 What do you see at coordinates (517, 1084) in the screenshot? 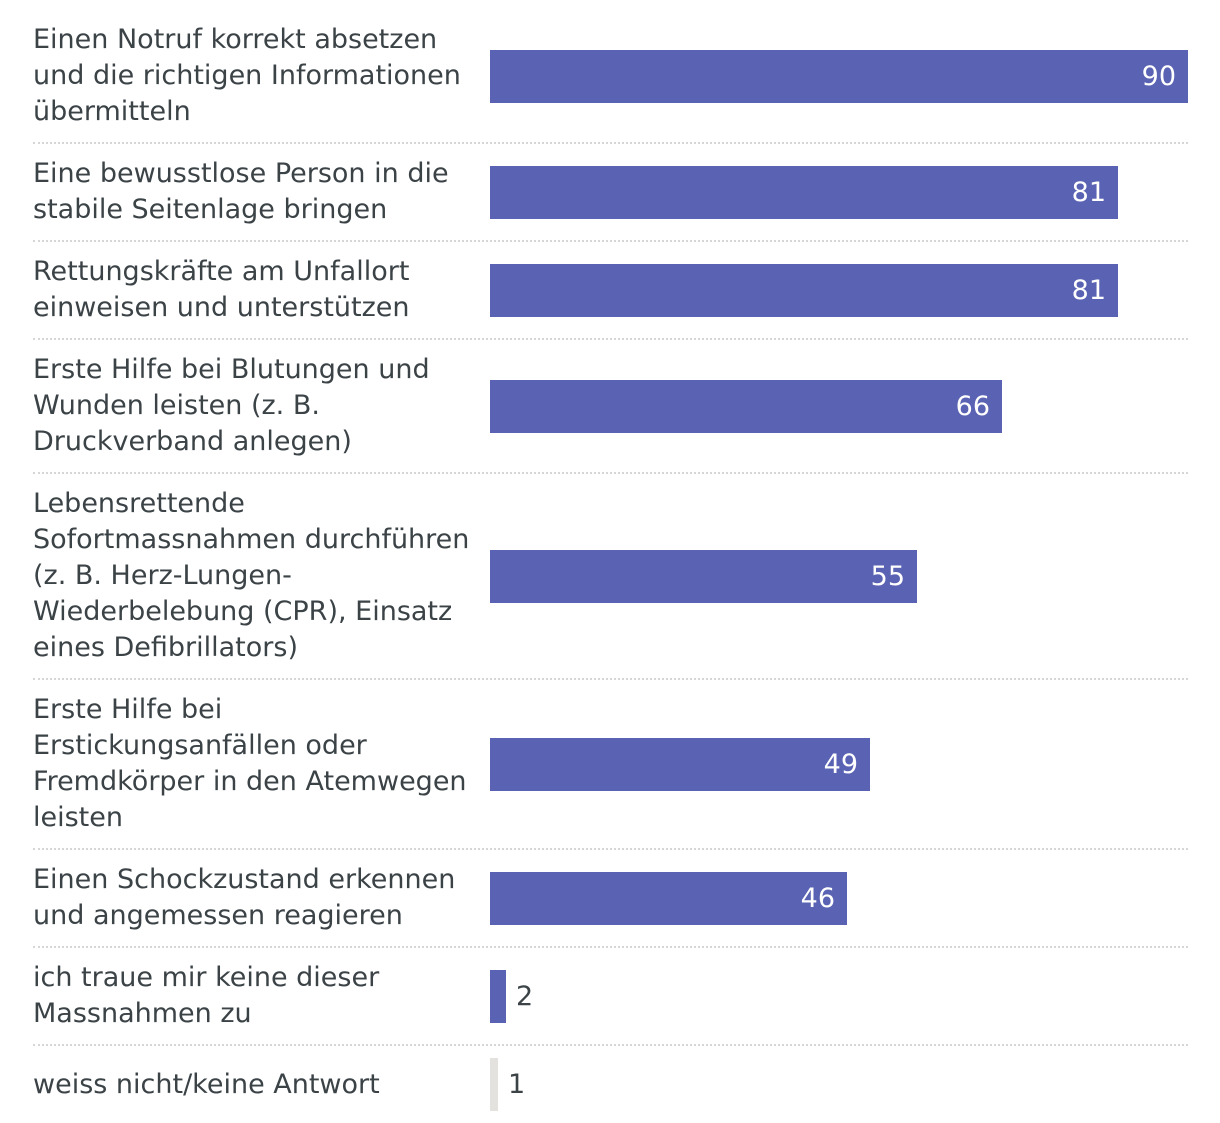
I see `value-label: 1` at bounding box center [517, 1084].